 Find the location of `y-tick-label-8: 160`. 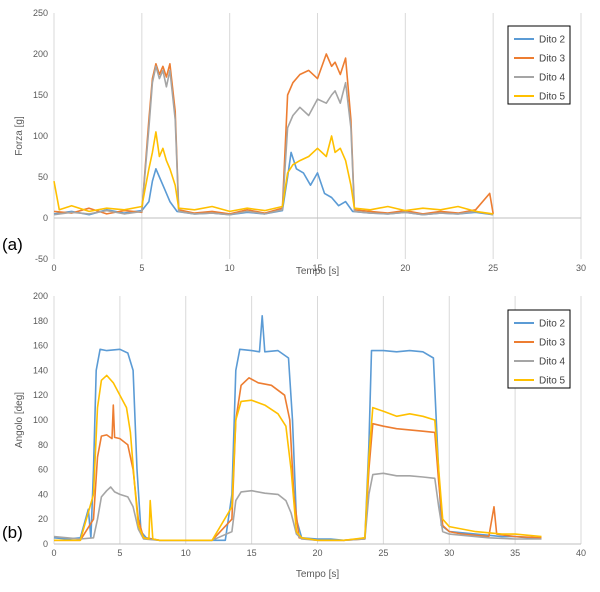

y-tick-label-8: 160 is located at coordinates (40, 346).